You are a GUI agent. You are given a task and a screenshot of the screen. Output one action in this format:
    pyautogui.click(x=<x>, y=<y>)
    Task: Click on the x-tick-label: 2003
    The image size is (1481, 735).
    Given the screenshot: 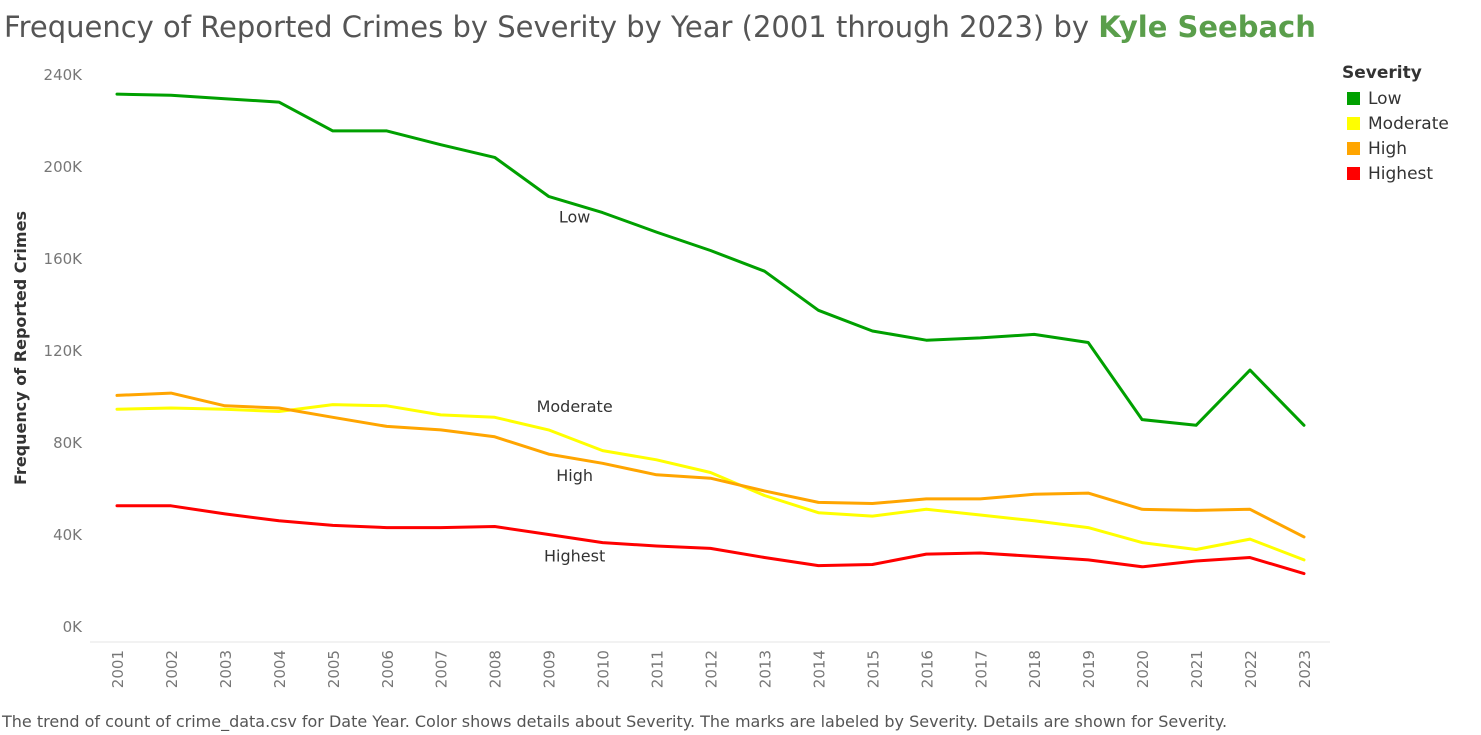 What is the action you would take?
    pyautogui.click(x=226, y=669)
    